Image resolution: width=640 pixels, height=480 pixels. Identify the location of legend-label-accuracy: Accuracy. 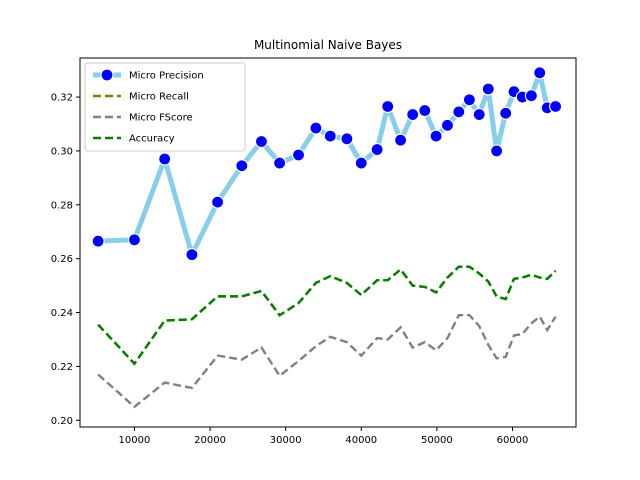
(152, 139).